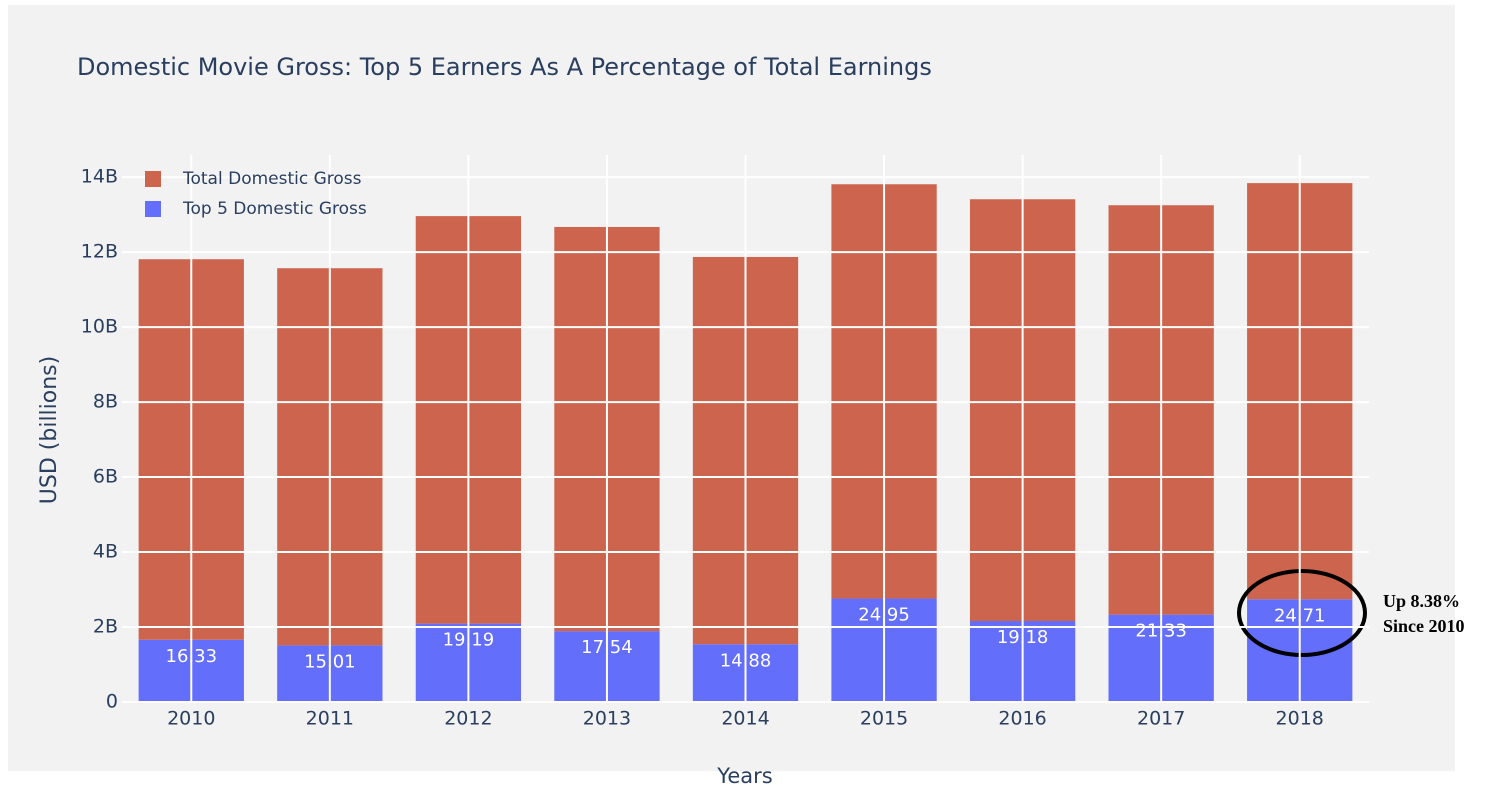  I want to click on annotation: Up 8.38%, so click(1421, 601).